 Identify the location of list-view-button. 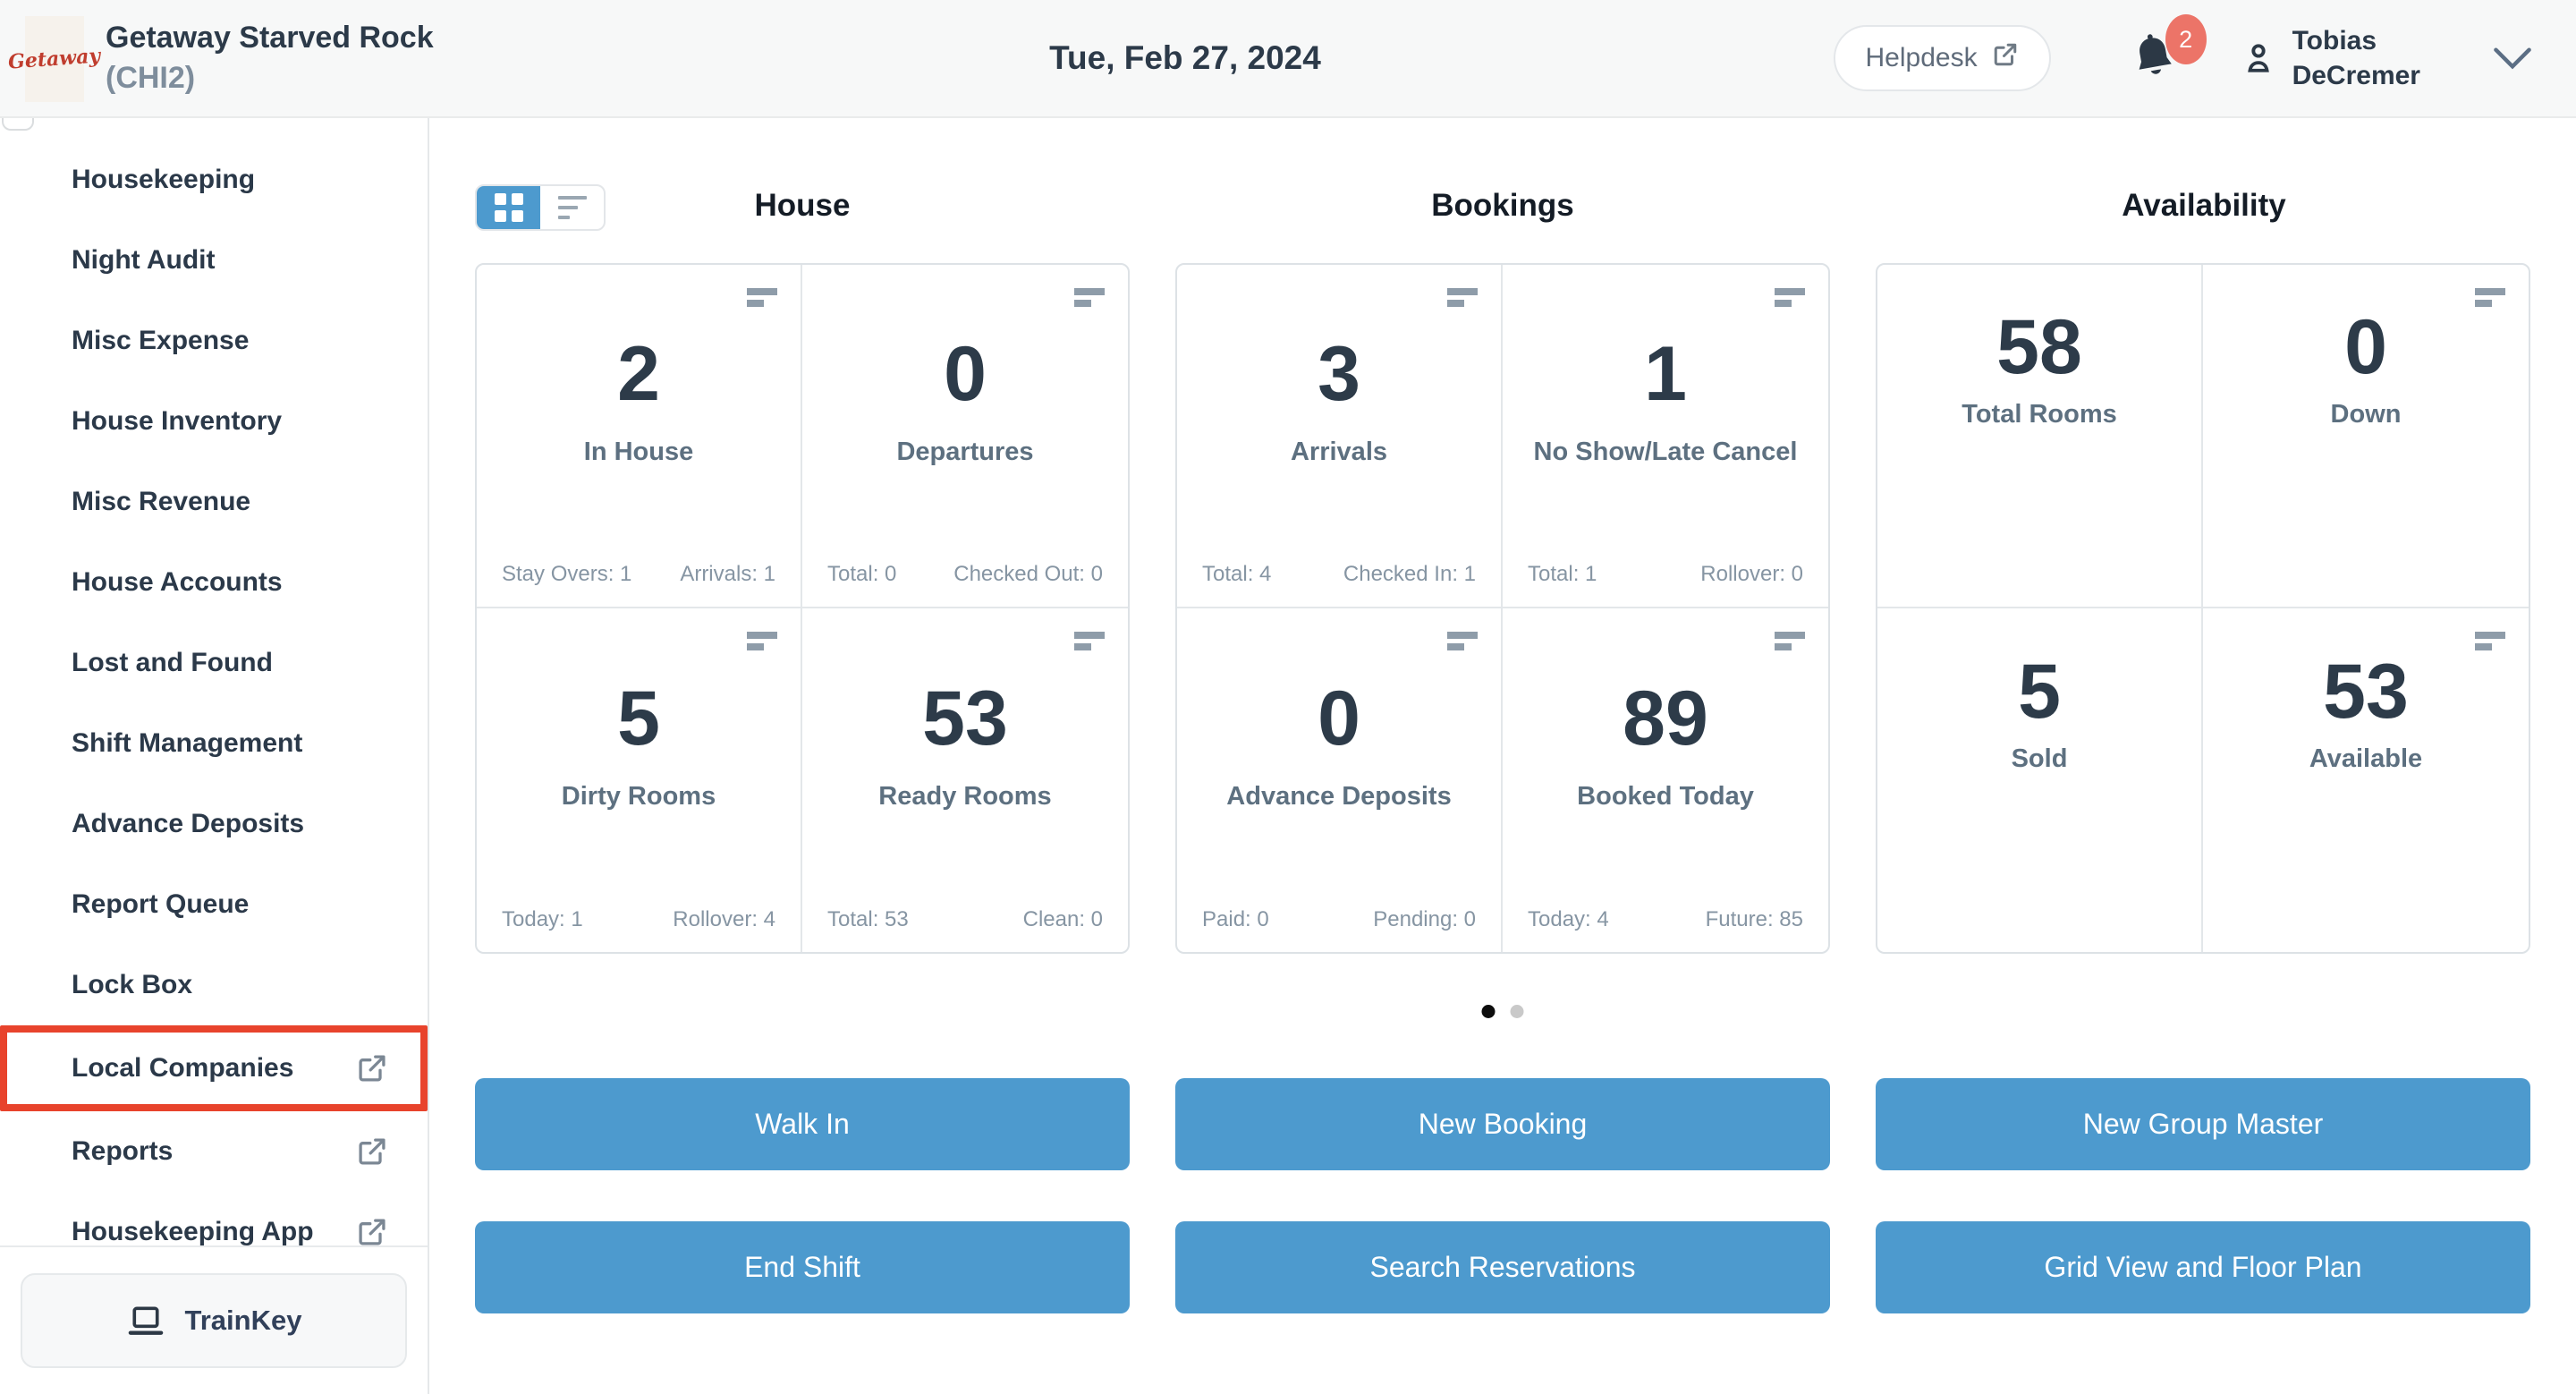
(572, 207).